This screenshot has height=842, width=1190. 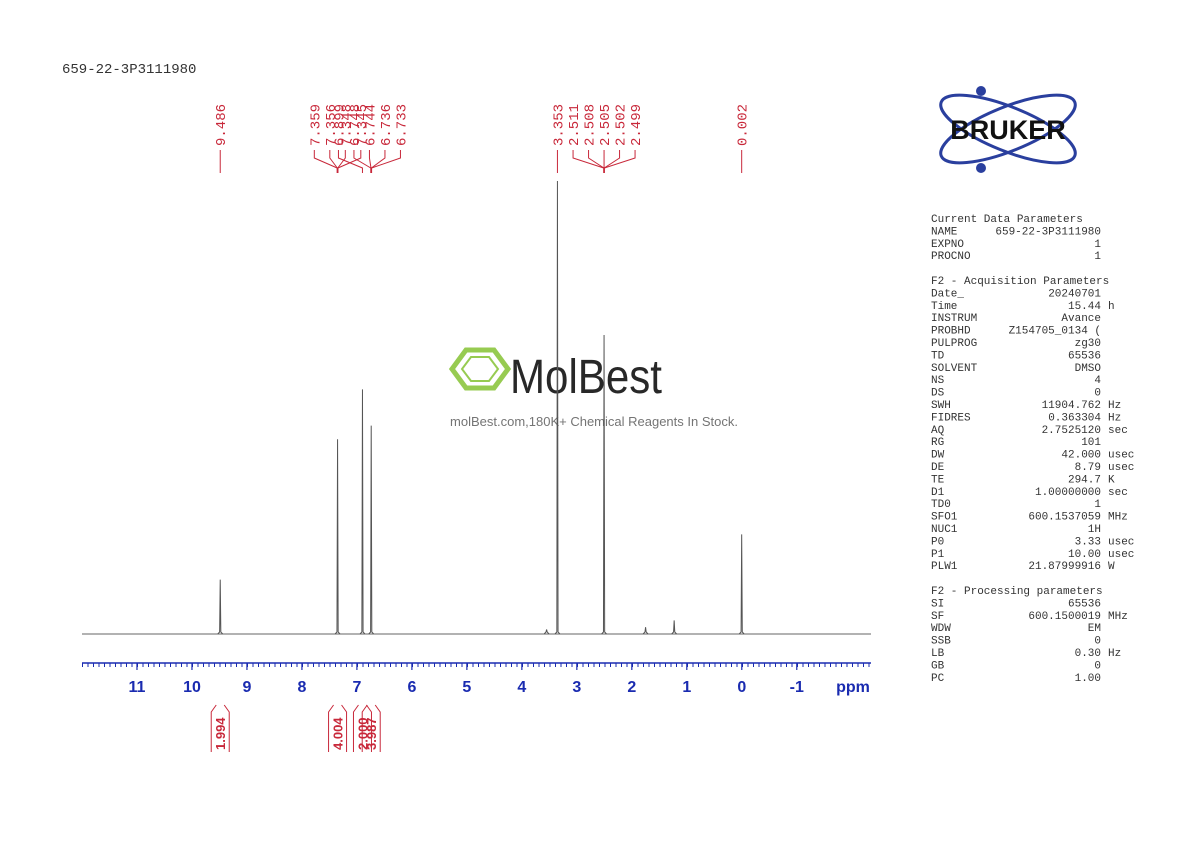 I want to click on parameter-value: 294.7, so click(x=1084, y=480).